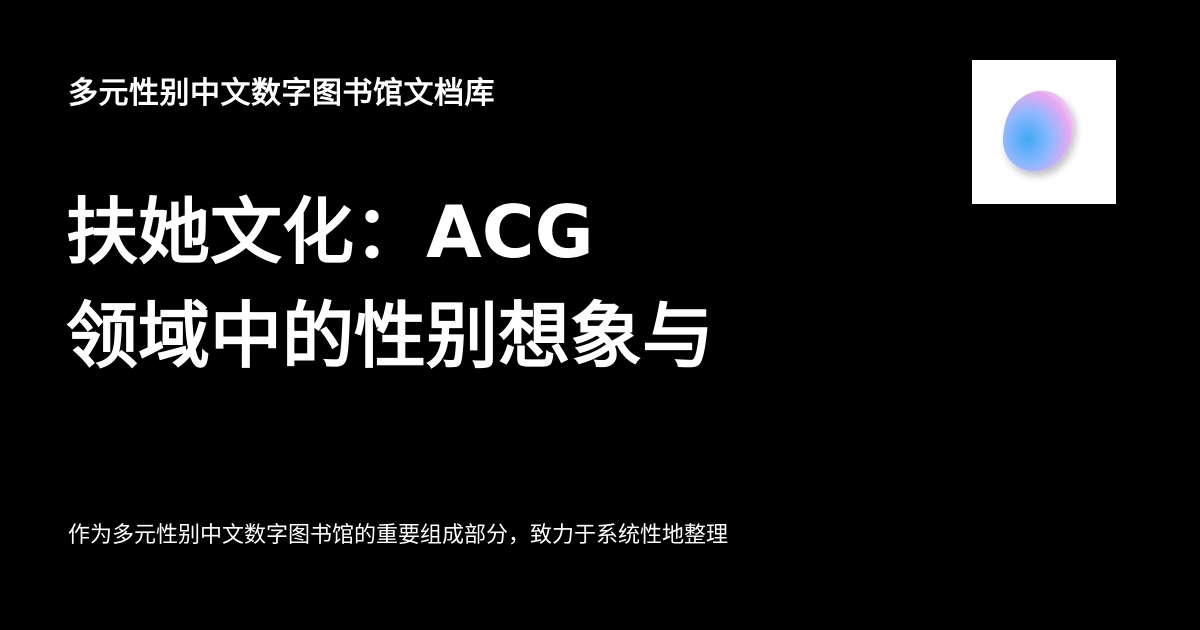 This screenshot has width=1200, height=630. I want to click on article-description: 作为多元性别中文数字图书馆的重要组成部分，致力于系统性地整理, so click(398, 535).